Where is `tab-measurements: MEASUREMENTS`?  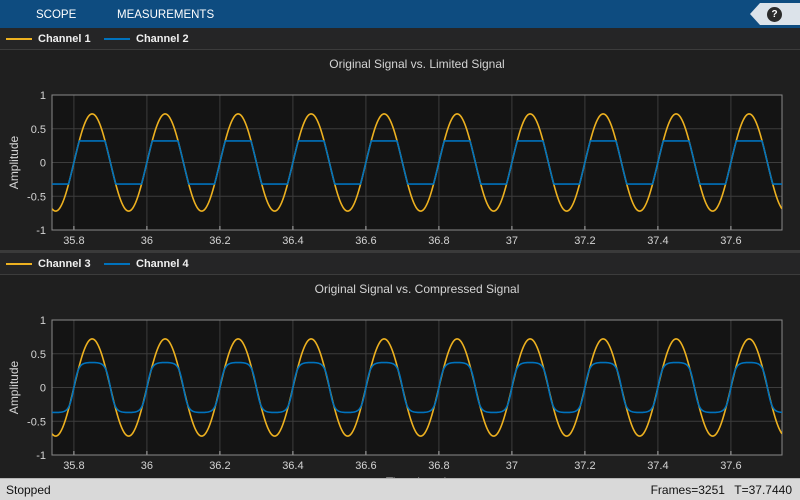 tab-measurements: MEASUREMENTS is located at coordinates (166, 15).